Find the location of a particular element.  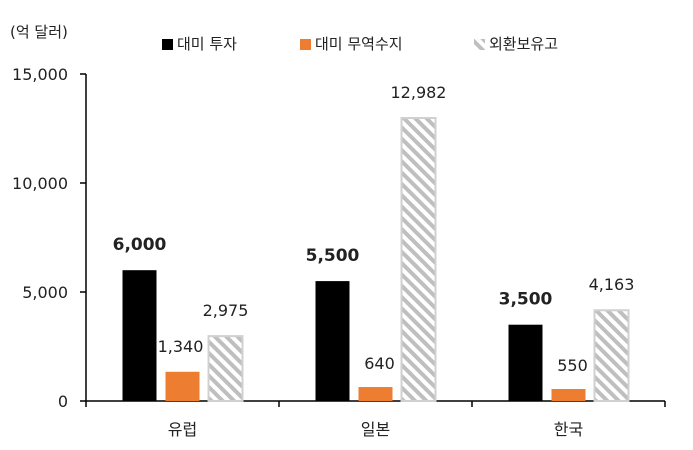

legend-entry: 대미 투자 is located at coordinates (207, 44).